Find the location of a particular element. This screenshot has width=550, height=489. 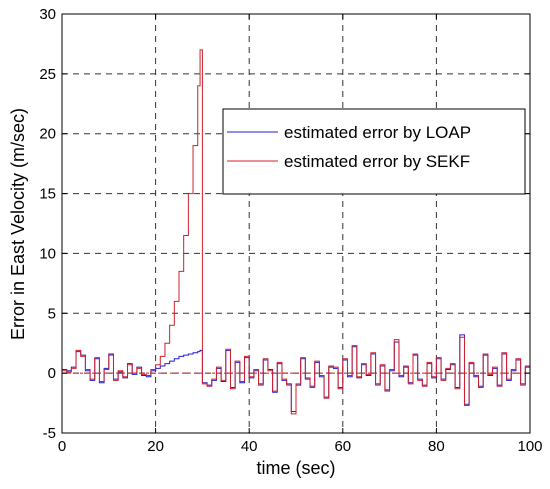

legend-box is located at coordinates (374, 151).